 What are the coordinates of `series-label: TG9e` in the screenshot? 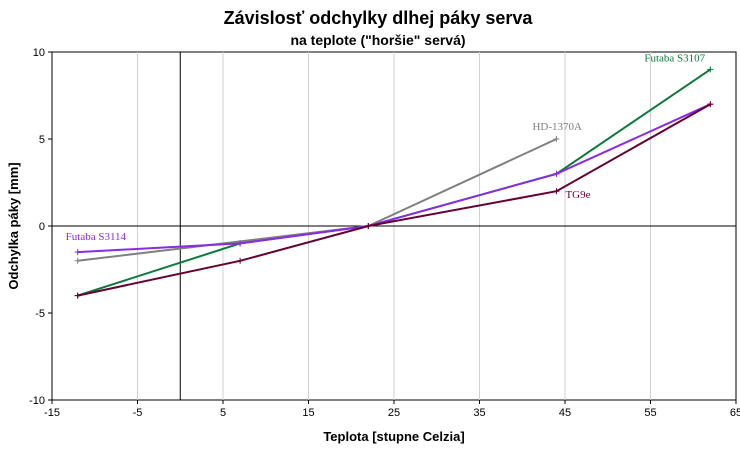 It's located at (577, 195).